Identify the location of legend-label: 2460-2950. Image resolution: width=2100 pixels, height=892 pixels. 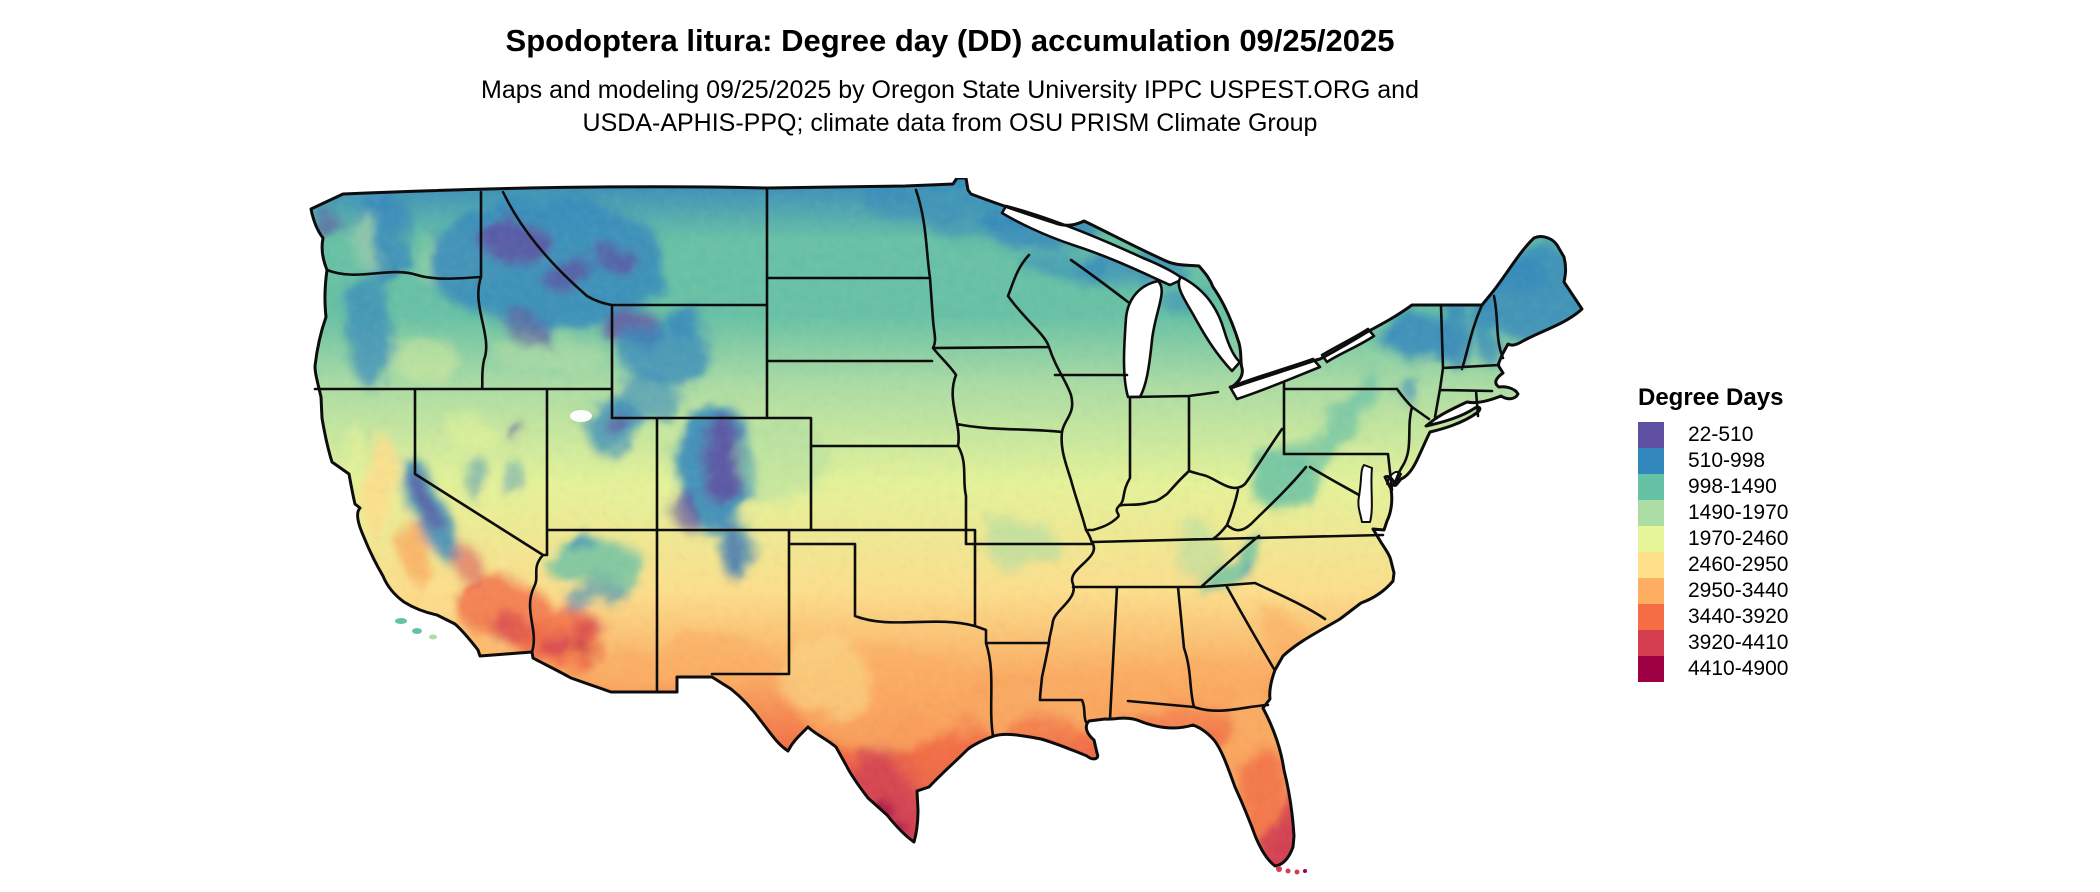
(1738, 564).